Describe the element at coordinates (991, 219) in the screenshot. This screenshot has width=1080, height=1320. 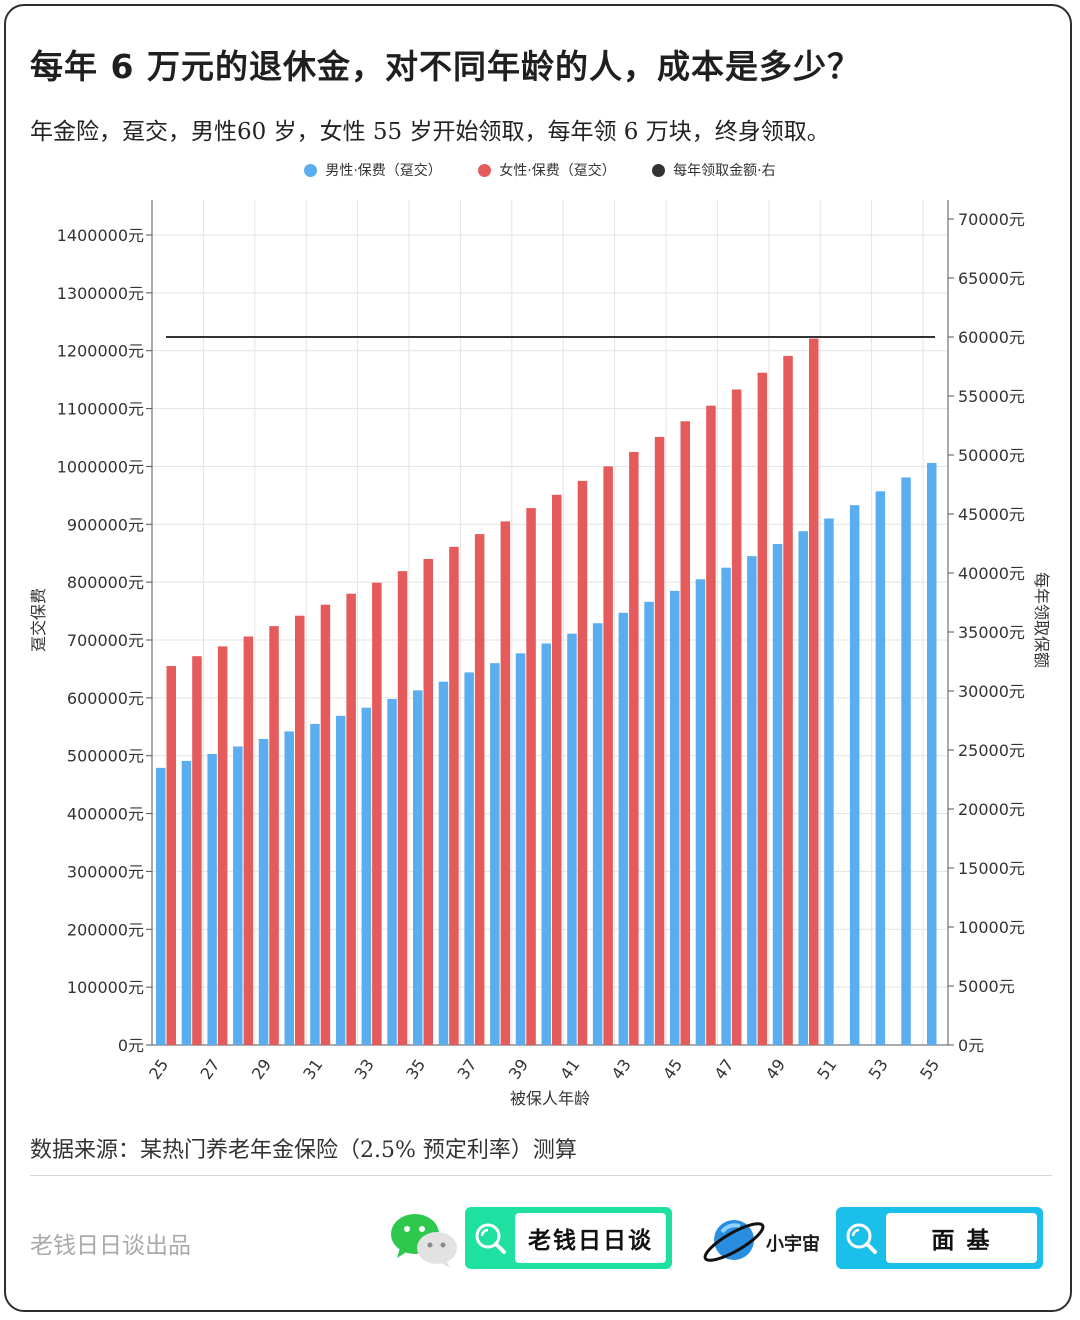
I see `y-right-tick-label: 70000元` at that location.